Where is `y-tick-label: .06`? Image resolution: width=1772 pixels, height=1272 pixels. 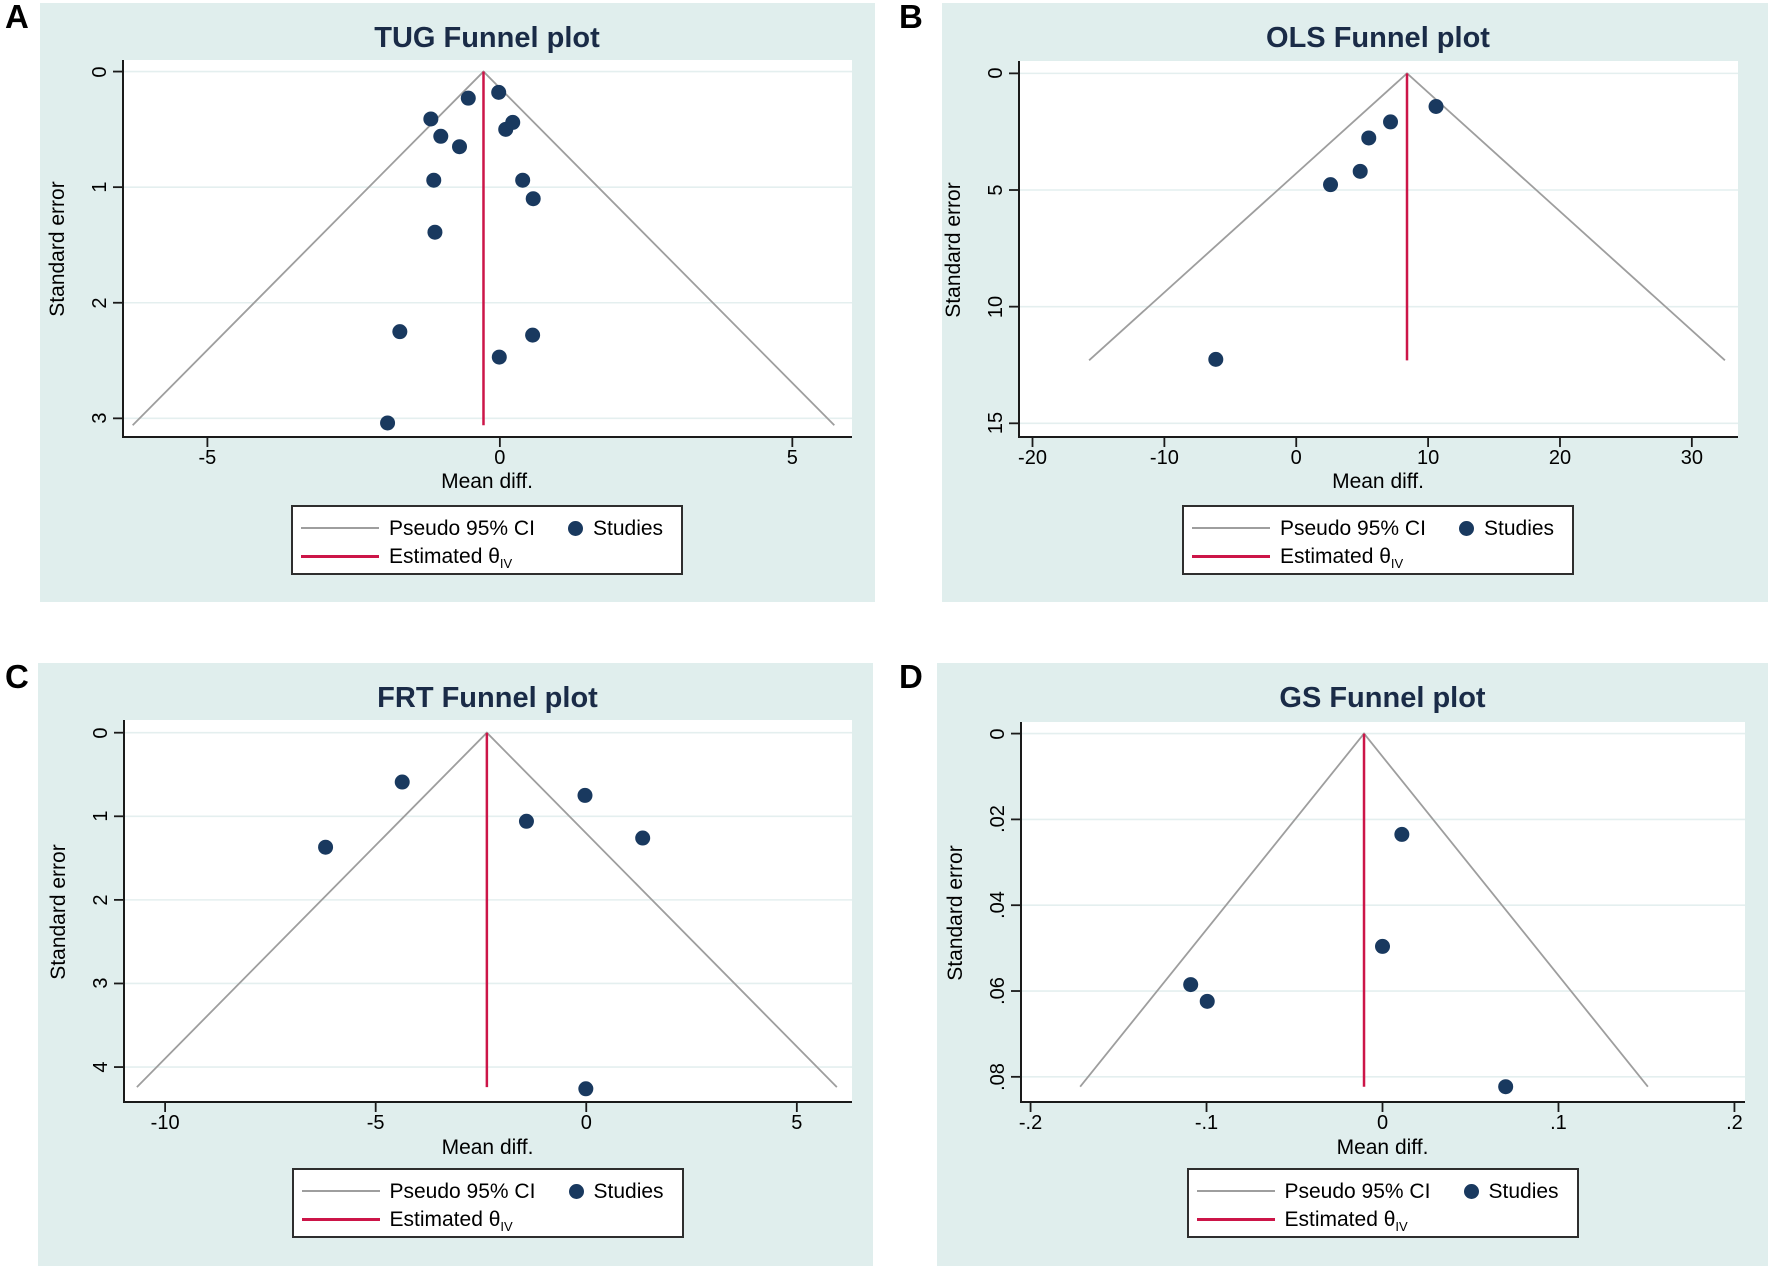 y-tick-label: .06 is located at coordinates (997, 991).